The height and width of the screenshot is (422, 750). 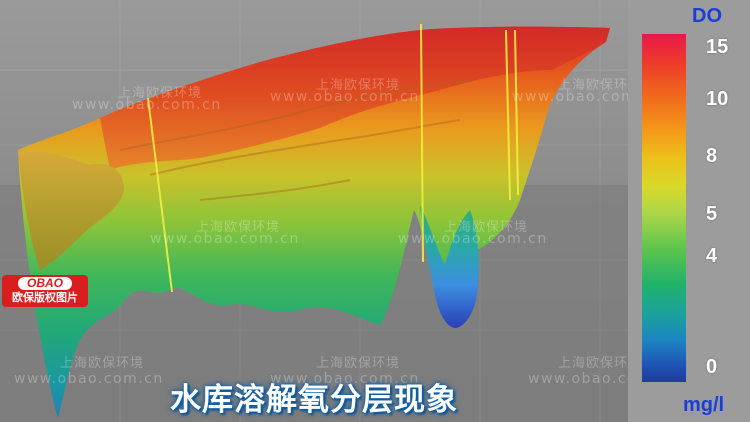 I want to click on copyright-badge-text: 欧保版权图片, so click(x=45, y=297).